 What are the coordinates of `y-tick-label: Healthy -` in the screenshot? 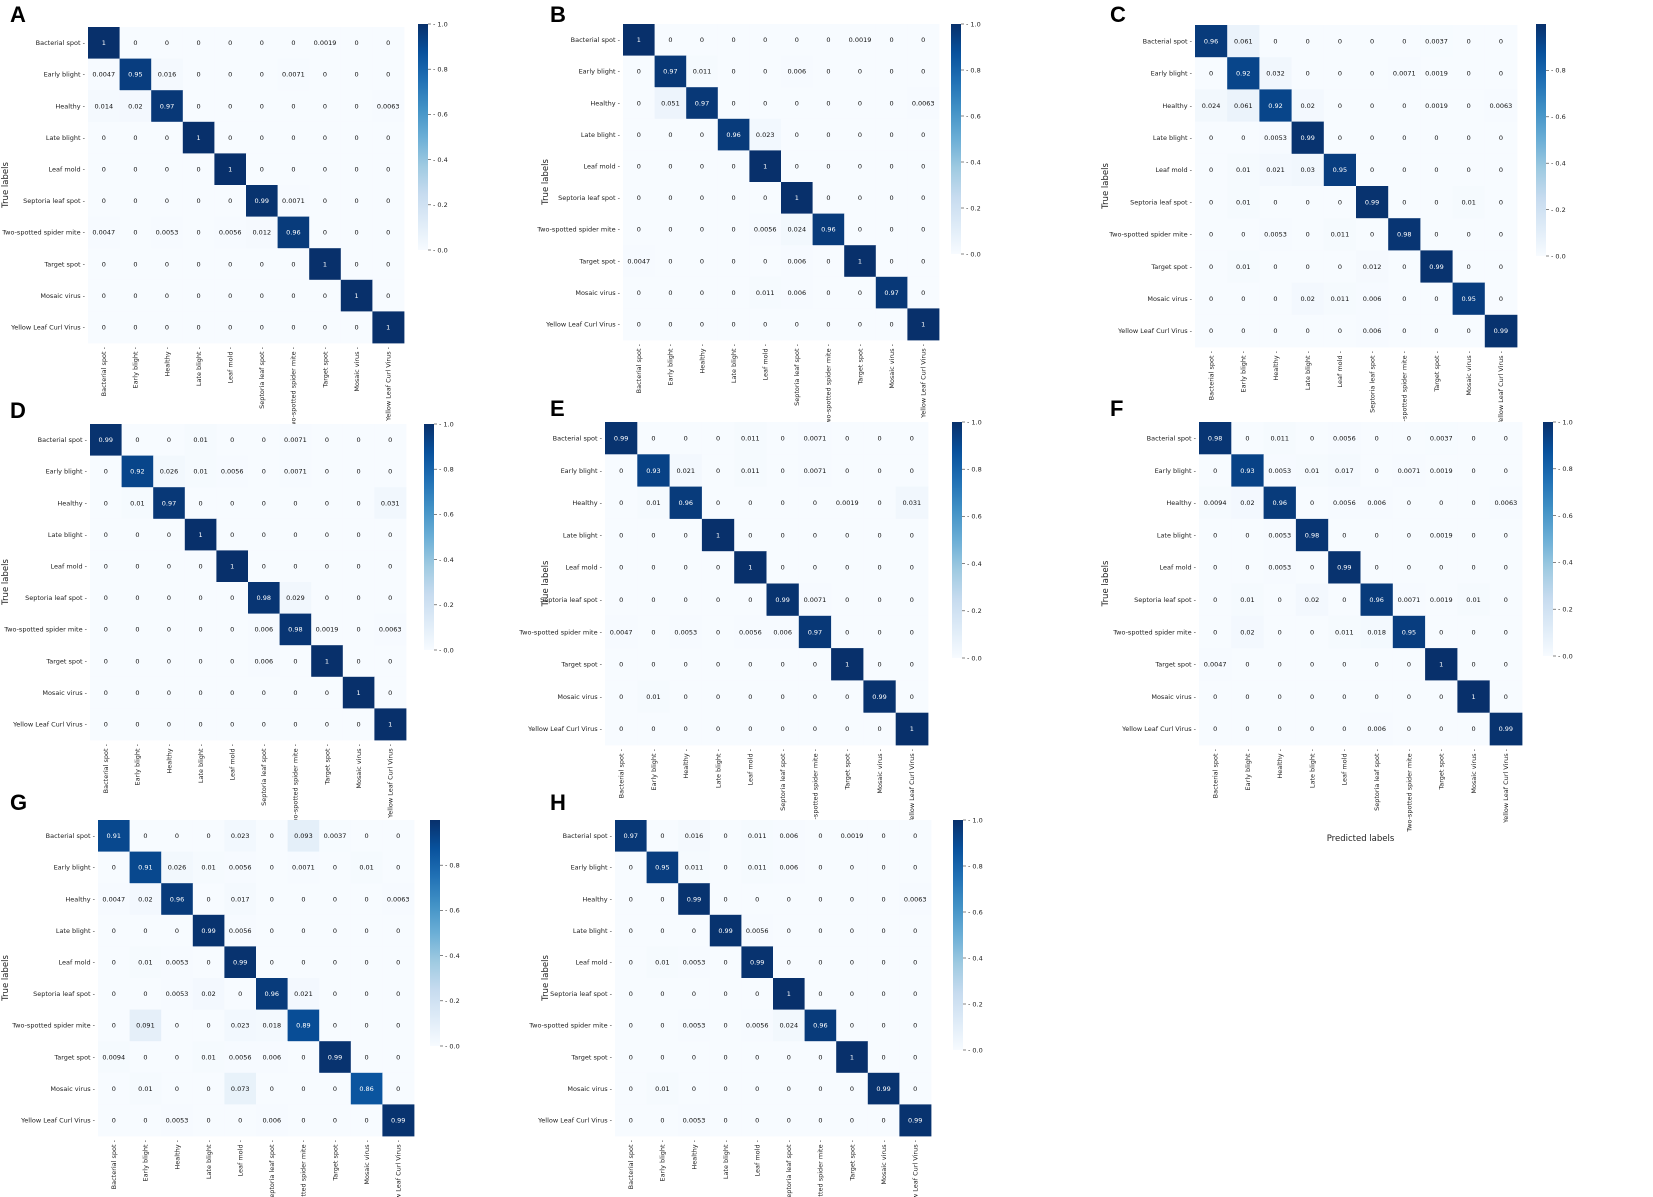 It's located at (80, 899).